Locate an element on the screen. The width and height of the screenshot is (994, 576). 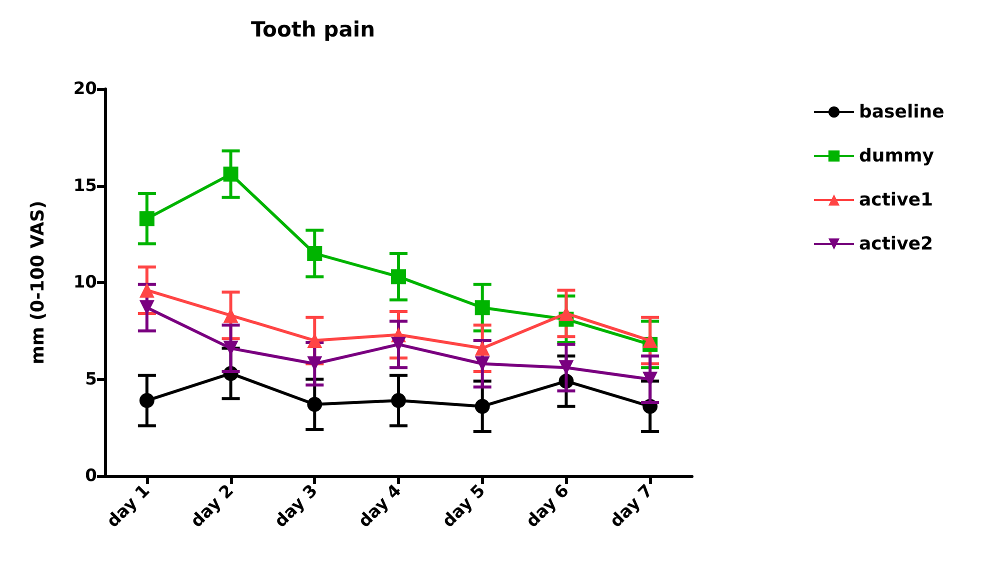
legend-label: active1 is located at coordinates (896, 200).